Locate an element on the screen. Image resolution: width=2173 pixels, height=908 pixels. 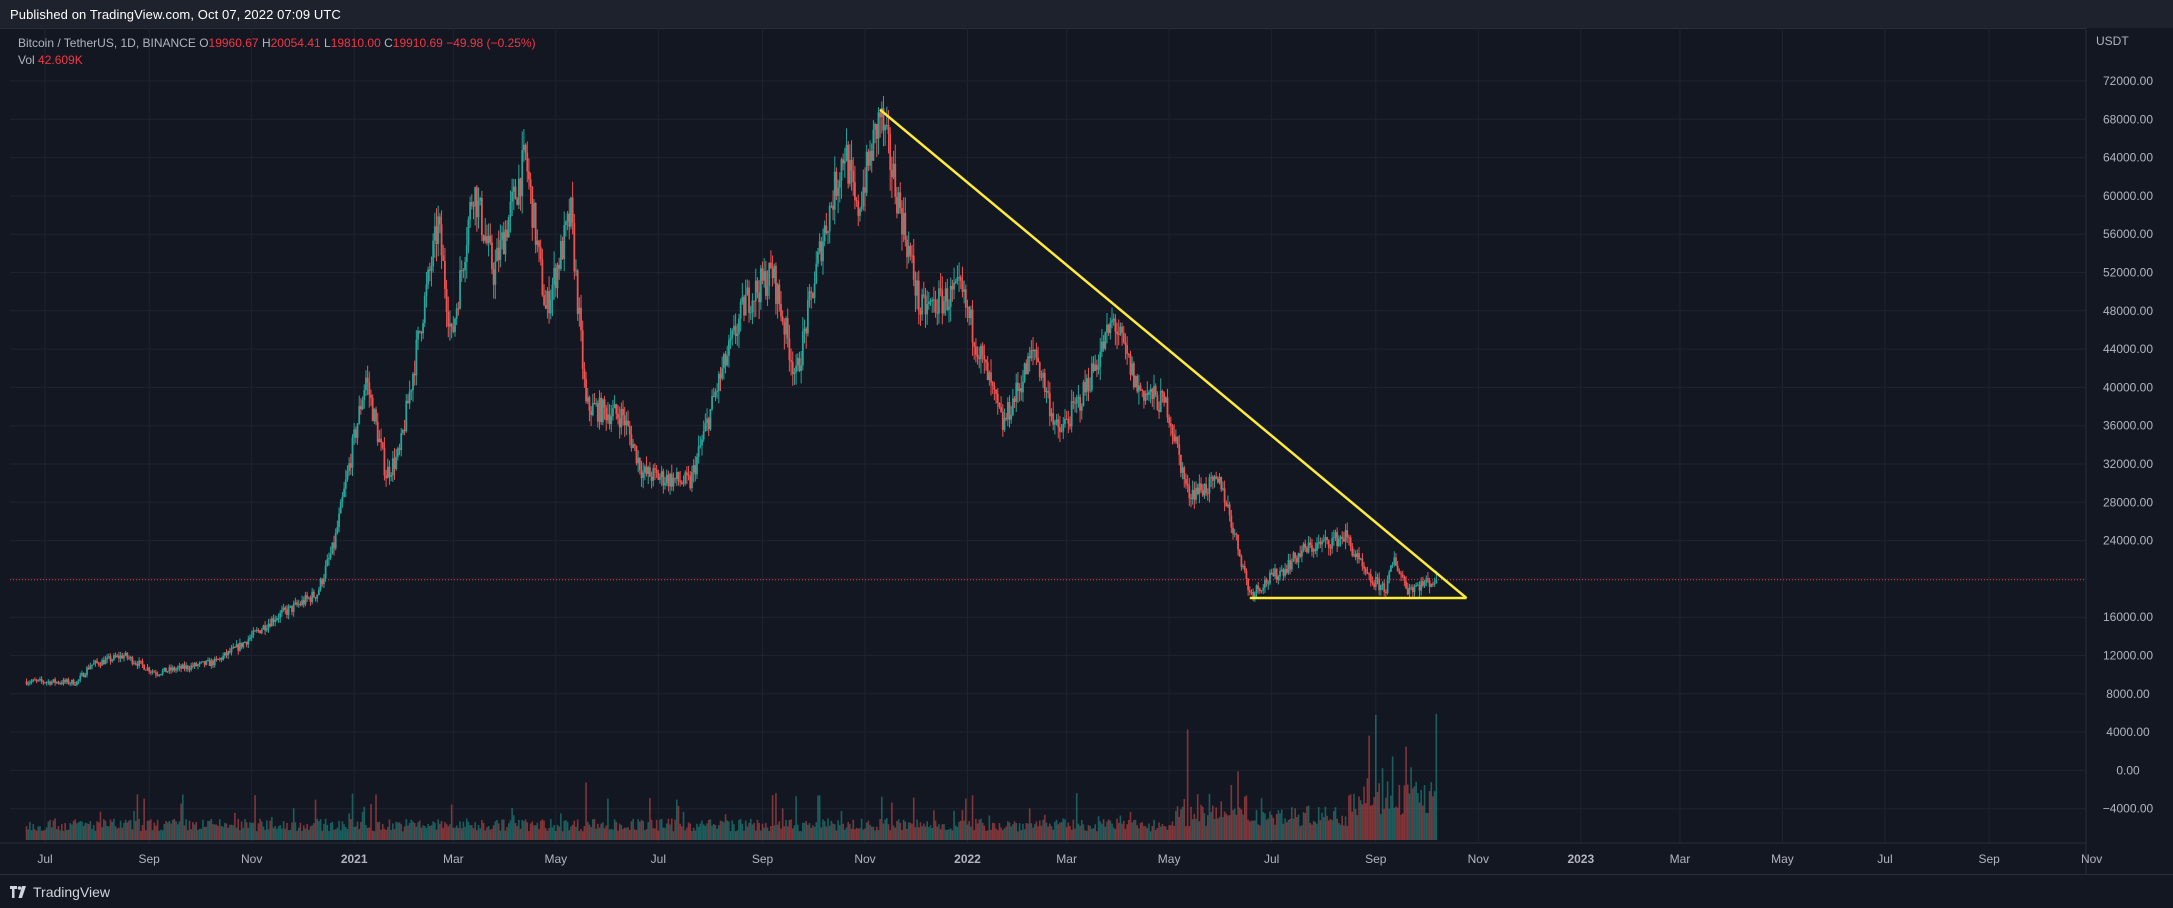
legend-low-value: 19810.00 is located at coordinates (355, 43).